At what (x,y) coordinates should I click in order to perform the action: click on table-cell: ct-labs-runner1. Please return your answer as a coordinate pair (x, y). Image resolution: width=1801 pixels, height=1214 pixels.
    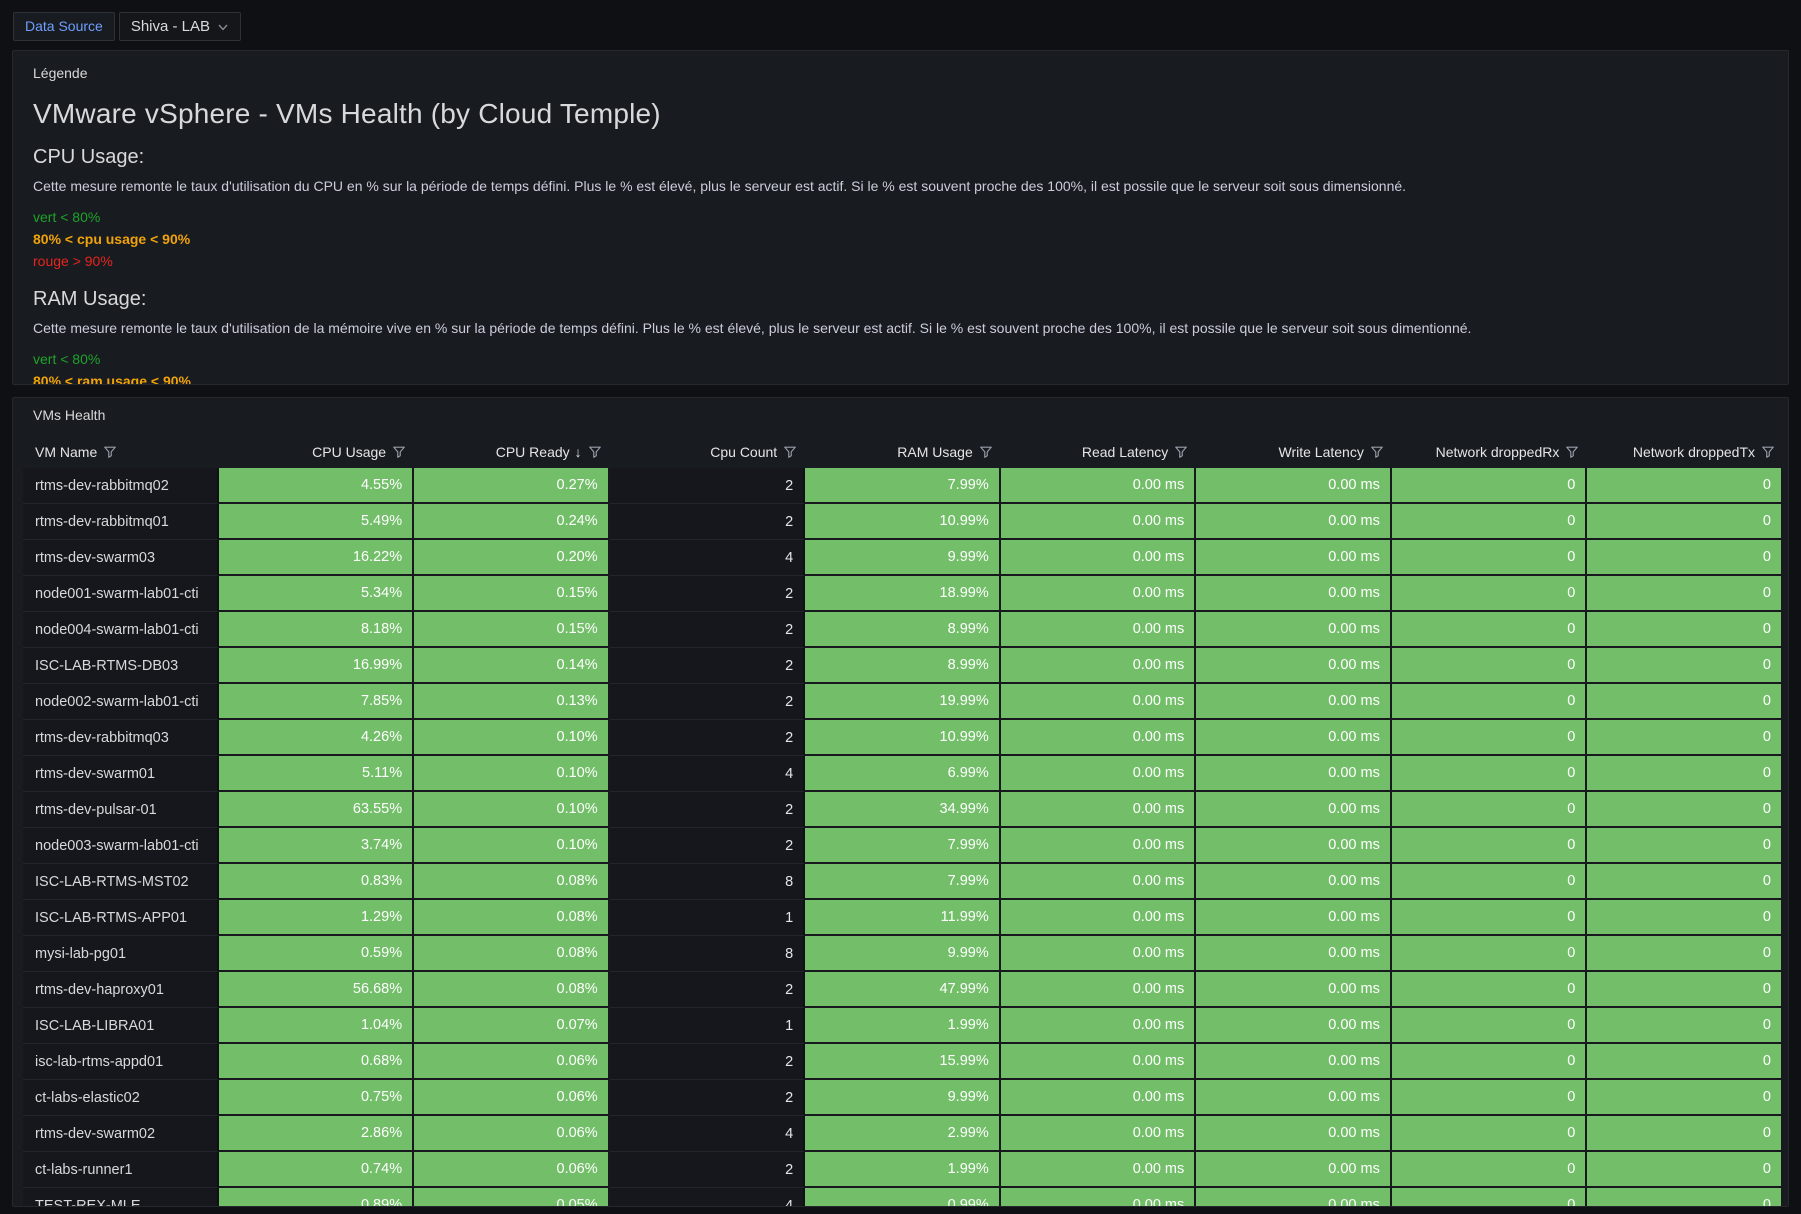
    Looking at the image, I should click on (121, 1170).